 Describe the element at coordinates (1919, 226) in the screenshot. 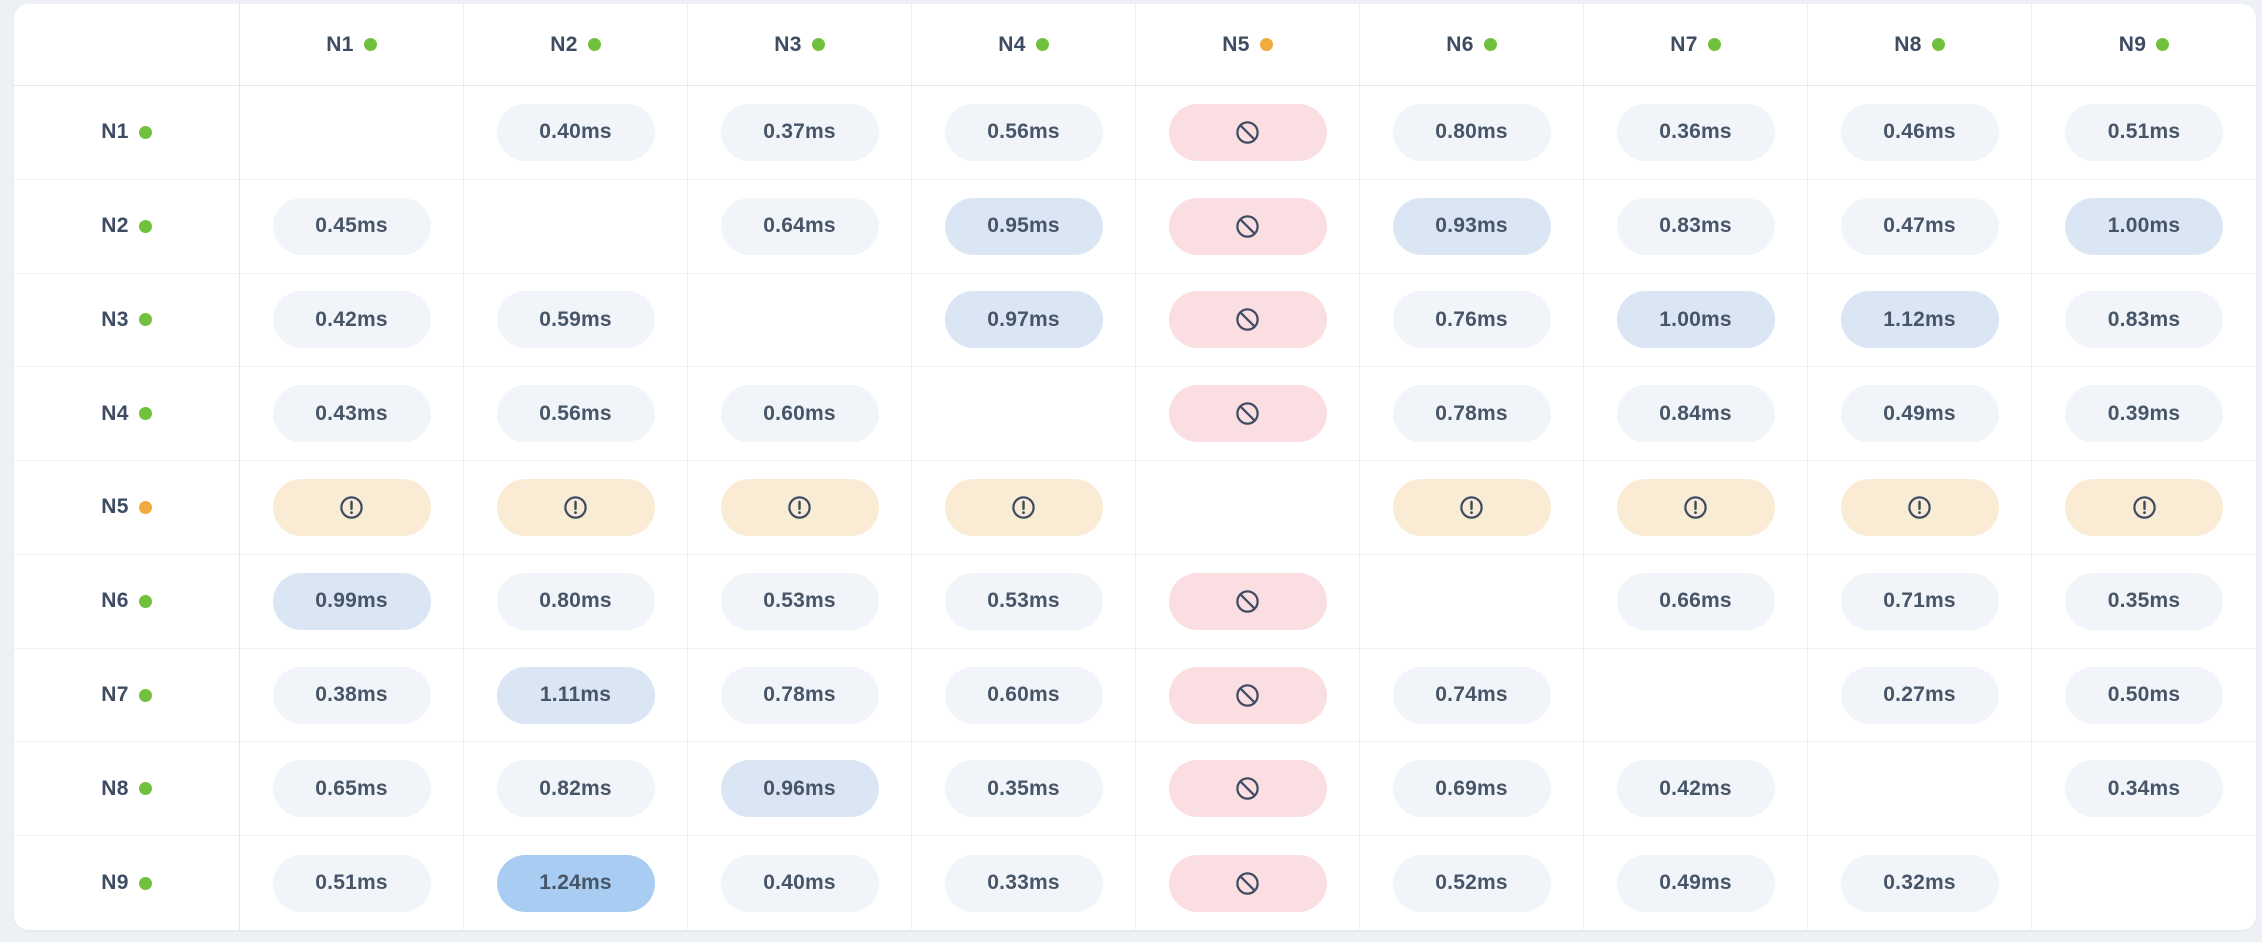

I see `latency-pill: 0.47ms` at that location.